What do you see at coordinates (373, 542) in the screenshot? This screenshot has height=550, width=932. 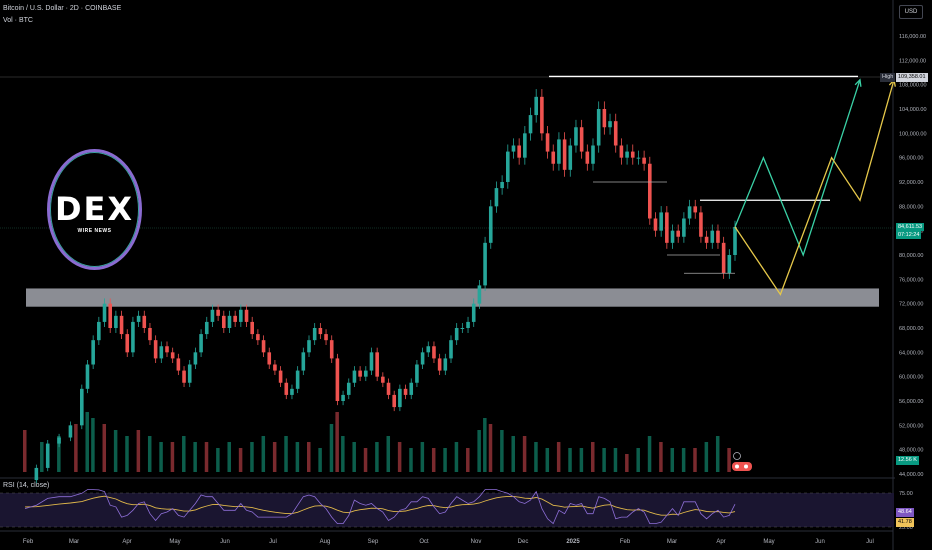 I see `time-tick-label: Sep` at bounding box center [373, 542].